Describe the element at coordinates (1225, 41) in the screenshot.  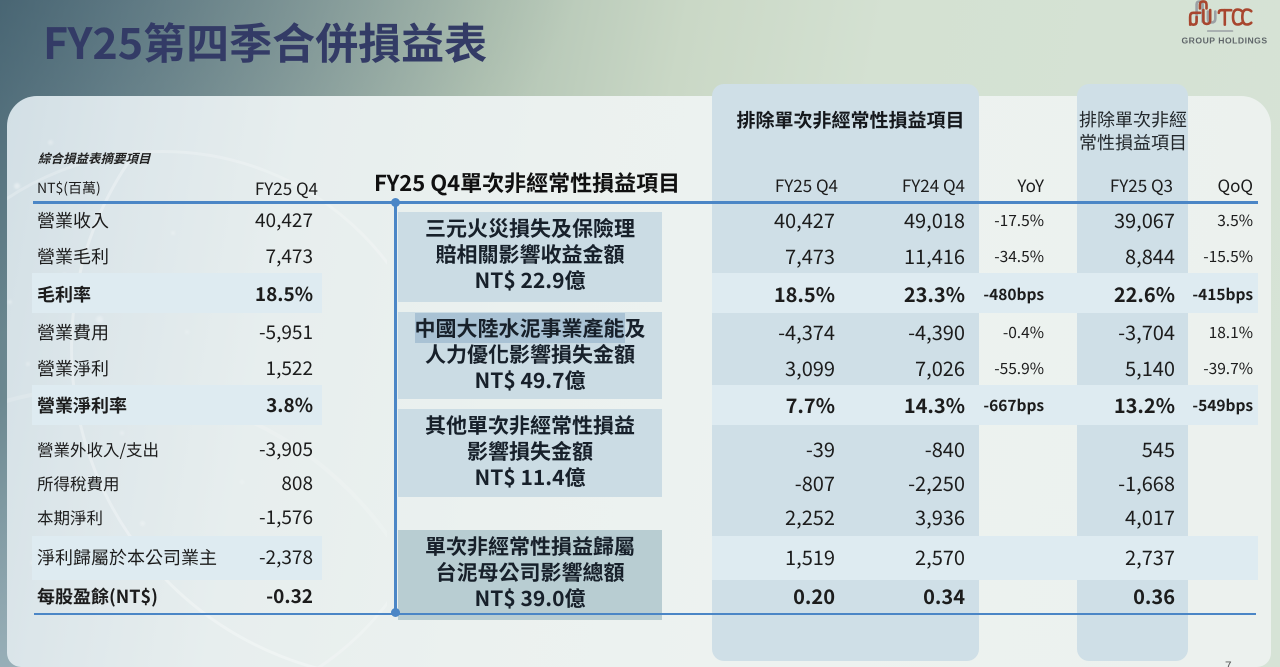
I see `svg-text: GROUP HOLDINGS` at that location.